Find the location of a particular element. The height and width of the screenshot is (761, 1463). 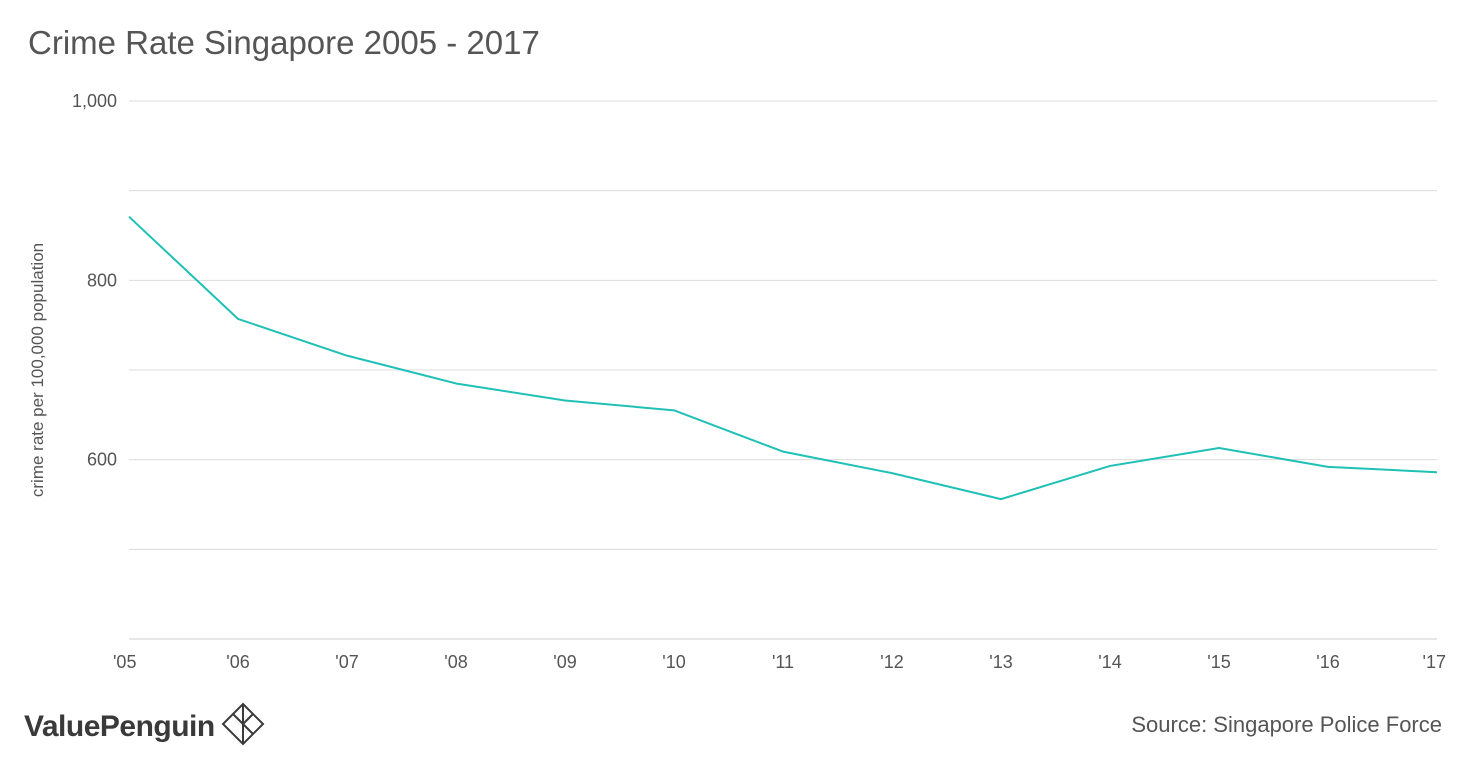

chart-title: Crime Rate Singapore 2005 - 2017 is located at coordinates (284, 42).